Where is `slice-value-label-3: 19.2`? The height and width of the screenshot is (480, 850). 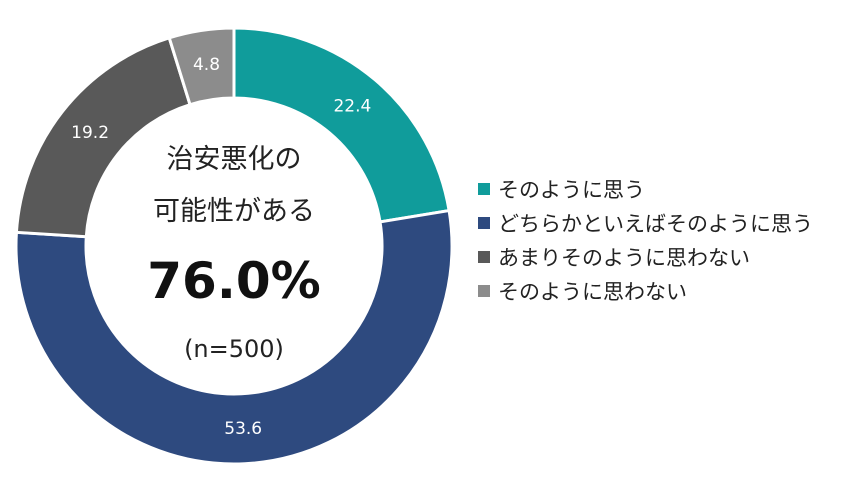
slice-value-label-3: 19.2 is located at coordinates (90, 133).